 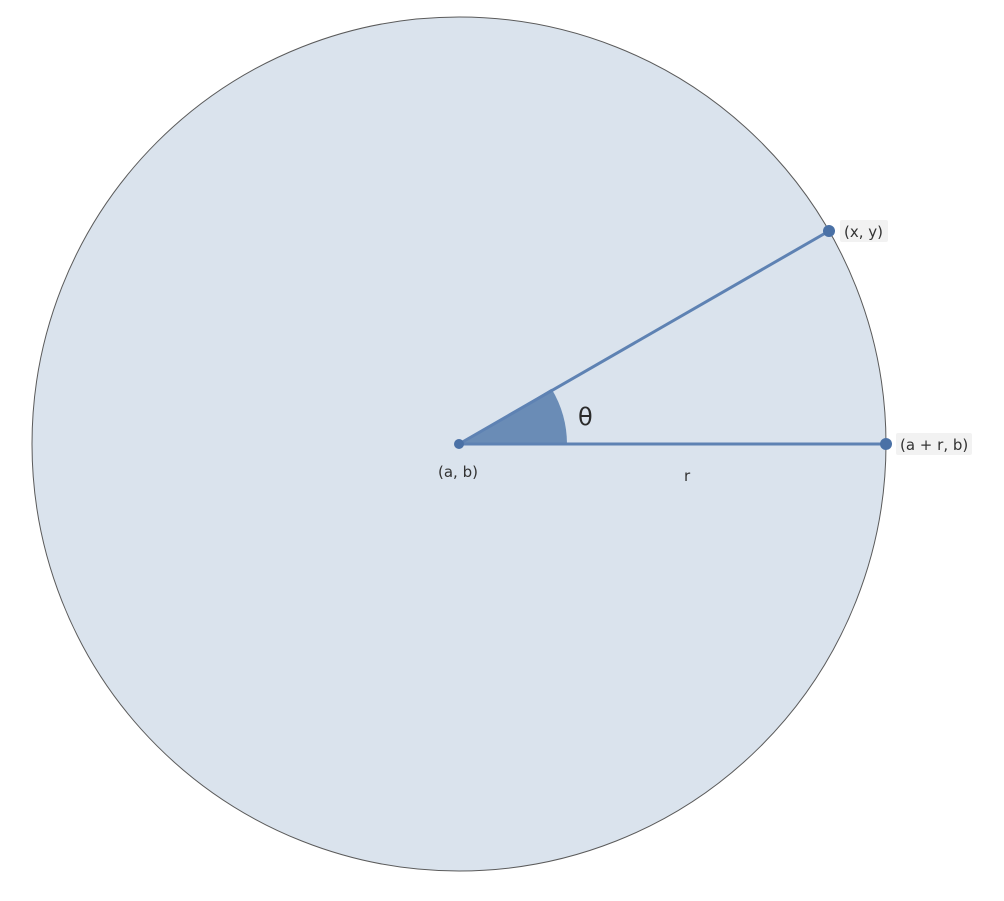 I want to click on radius-line-angled, so click(x=644, y=337).